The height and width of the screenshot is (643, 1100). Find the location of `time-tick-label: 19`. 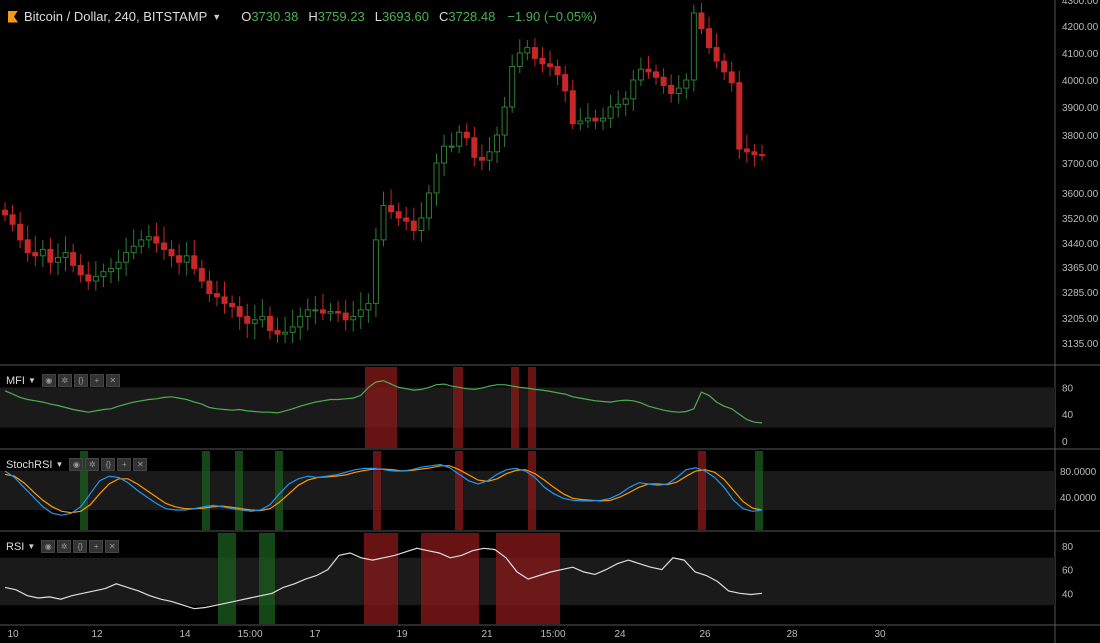

time-tick-label: 19 is located at coordinates (402, 634).